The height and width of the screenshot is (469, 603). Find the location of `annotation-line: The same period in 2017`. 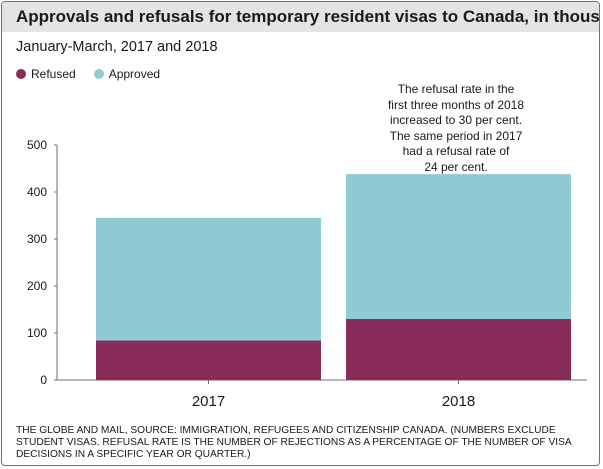

annotation-line: The same period in 2017 is located at coordinates (456, 137).